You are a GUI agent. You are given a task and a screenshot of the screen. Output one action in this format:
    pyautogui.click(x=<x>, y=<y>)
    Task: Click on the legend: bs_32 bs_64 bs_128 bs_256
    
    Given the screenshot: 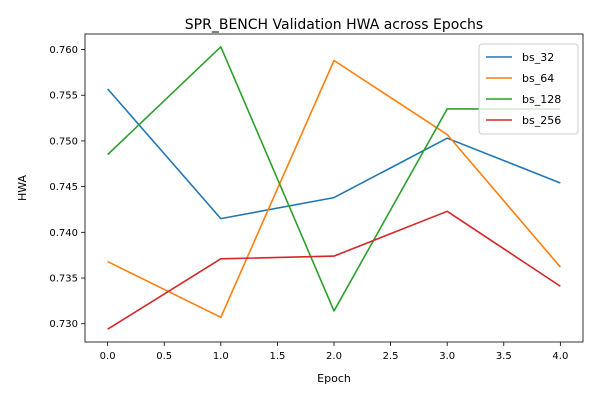 What is the action you would take?
    pyautogui.click(x=528, y=89)
    